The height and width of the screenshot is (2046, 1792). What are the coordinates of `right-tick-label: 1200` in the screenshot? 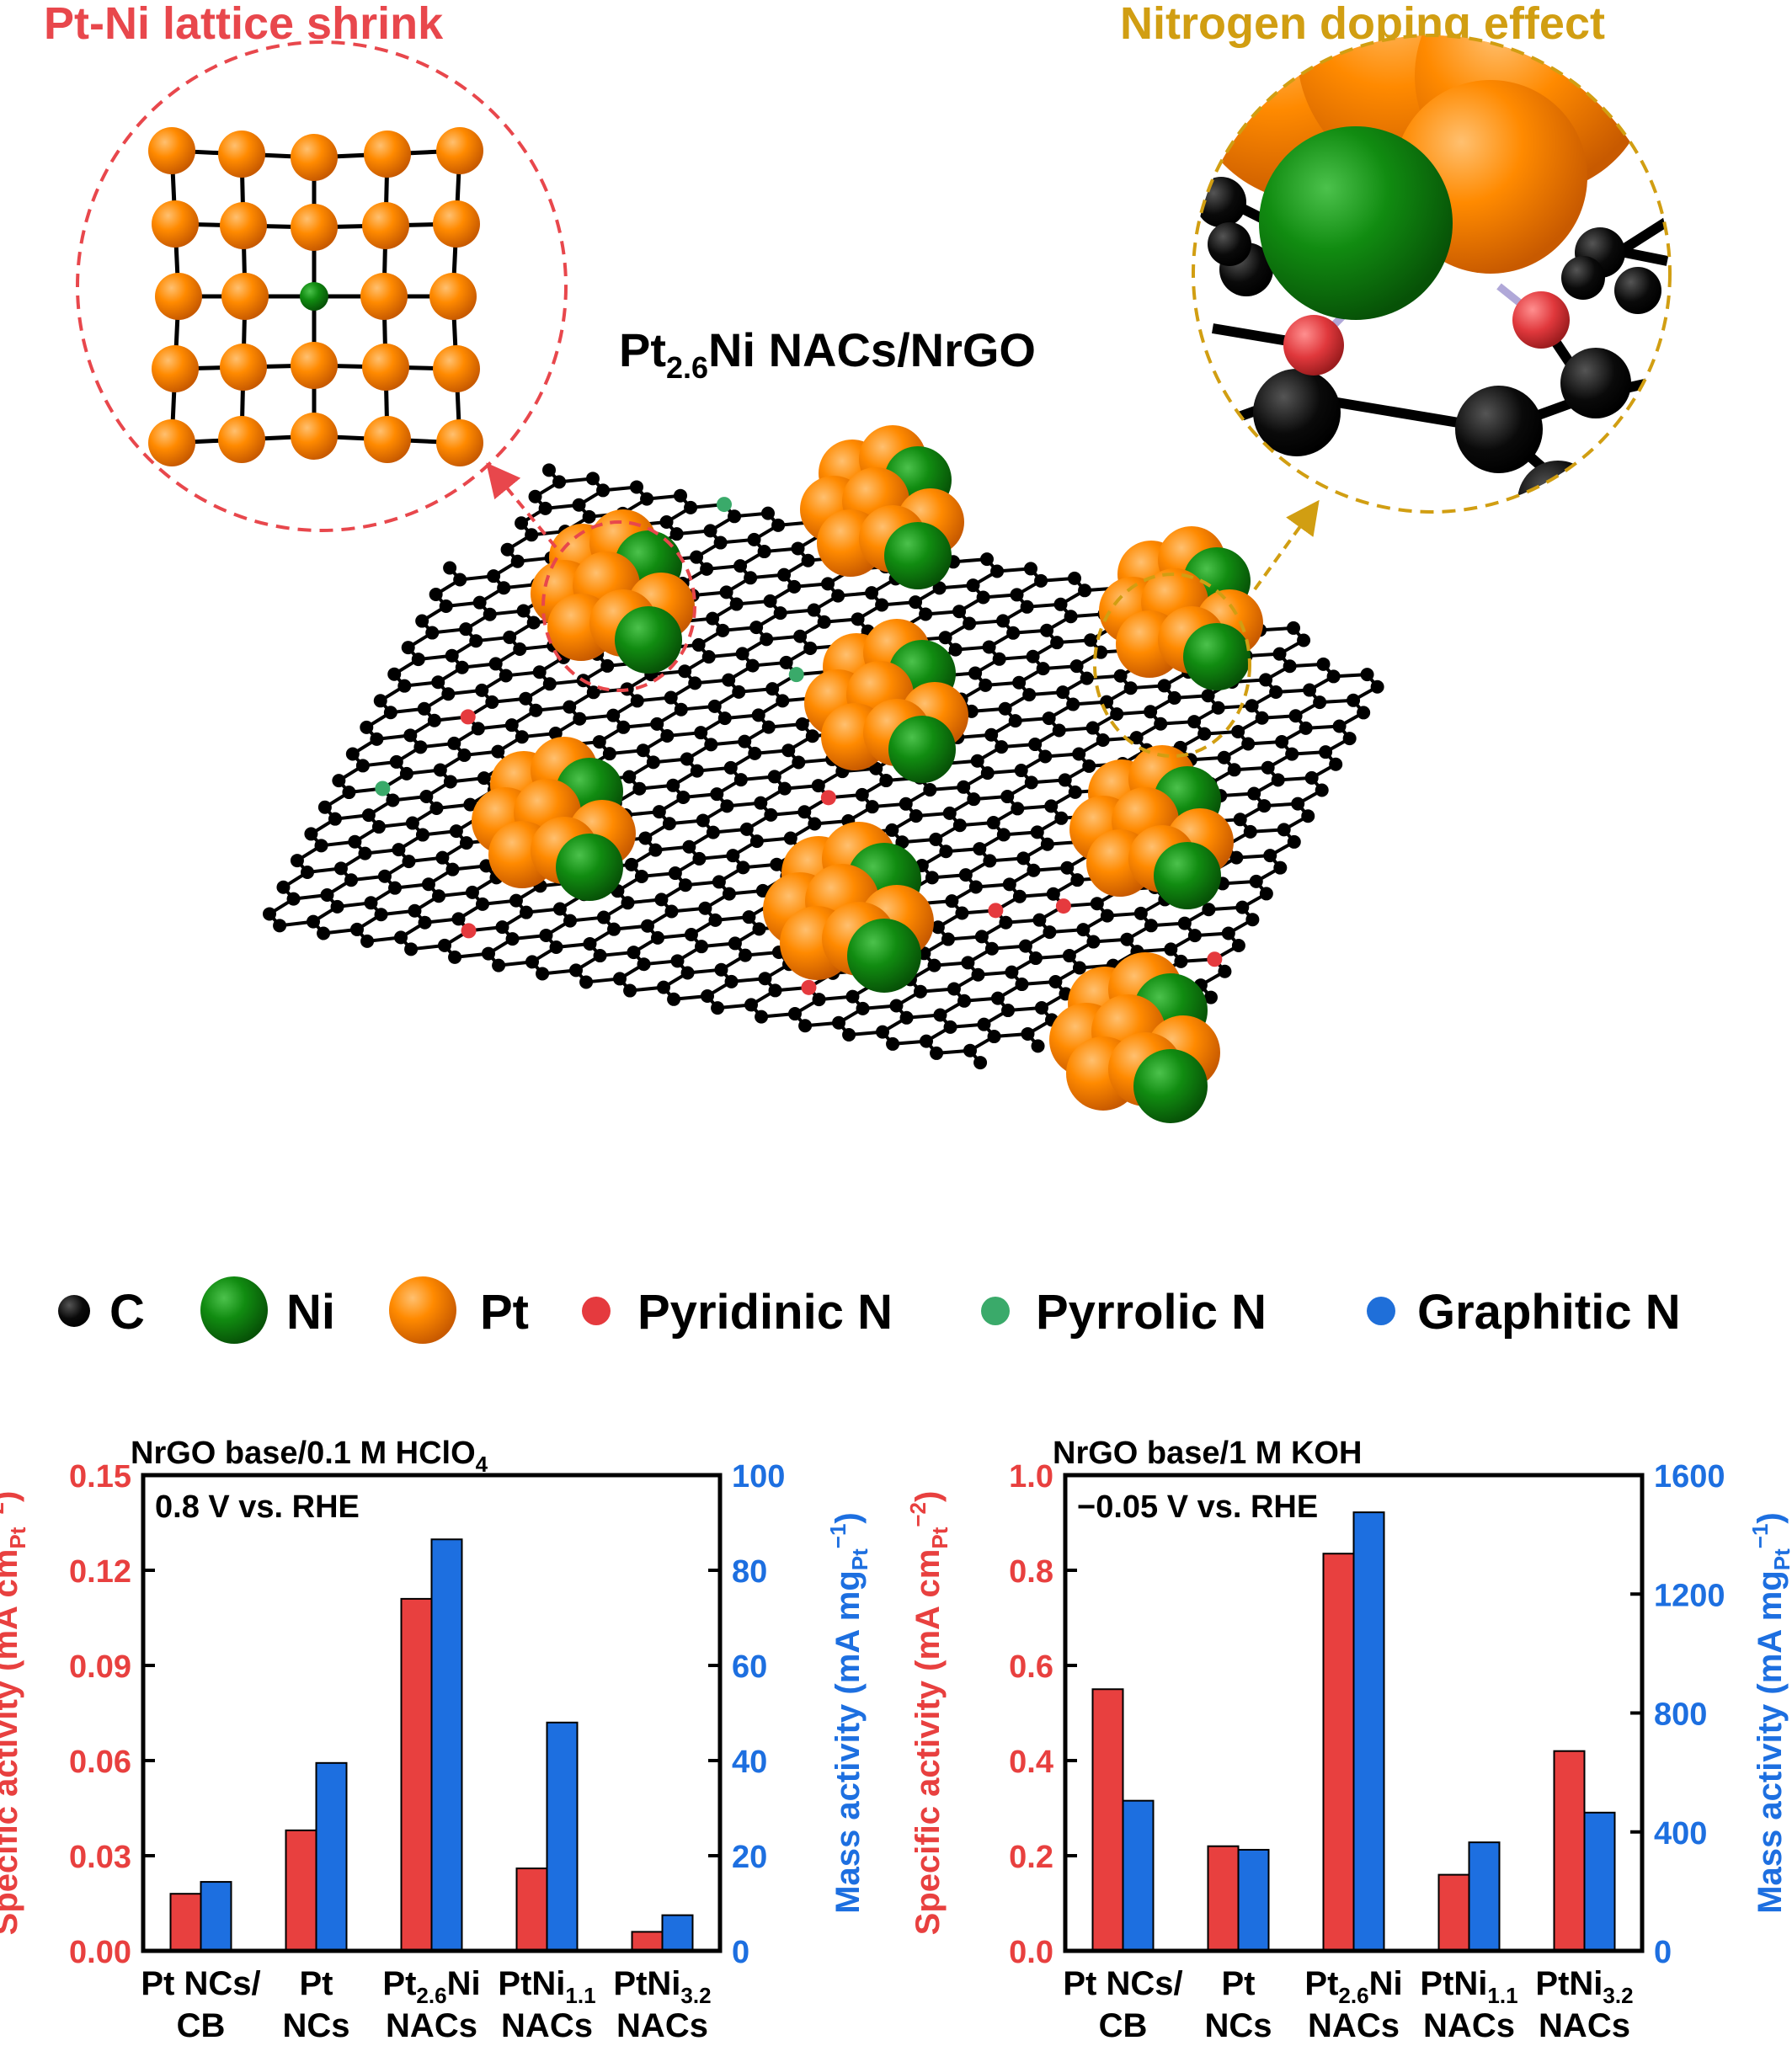 It's located at (1689, 1595).